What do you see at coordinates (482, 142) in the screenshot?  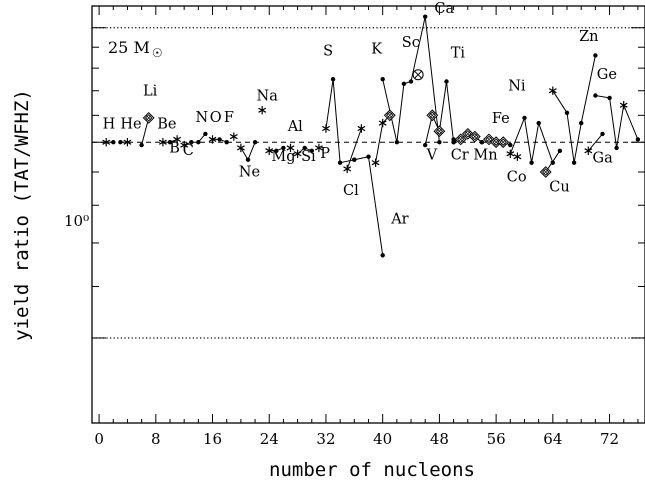 I see `data-point-fe` at bounding box center [482, 142].